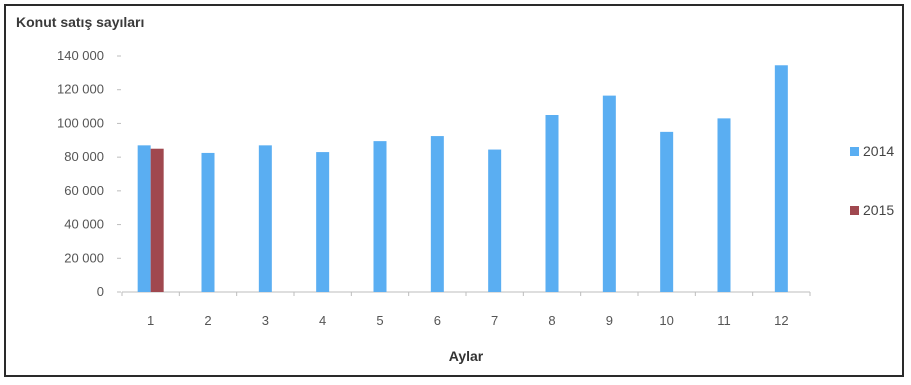 The image size is (911, 385). What do you see at coordinates (666, 320) in the screenshot?
I see `x-tick-label: 10` at bounding box center [666, 320].